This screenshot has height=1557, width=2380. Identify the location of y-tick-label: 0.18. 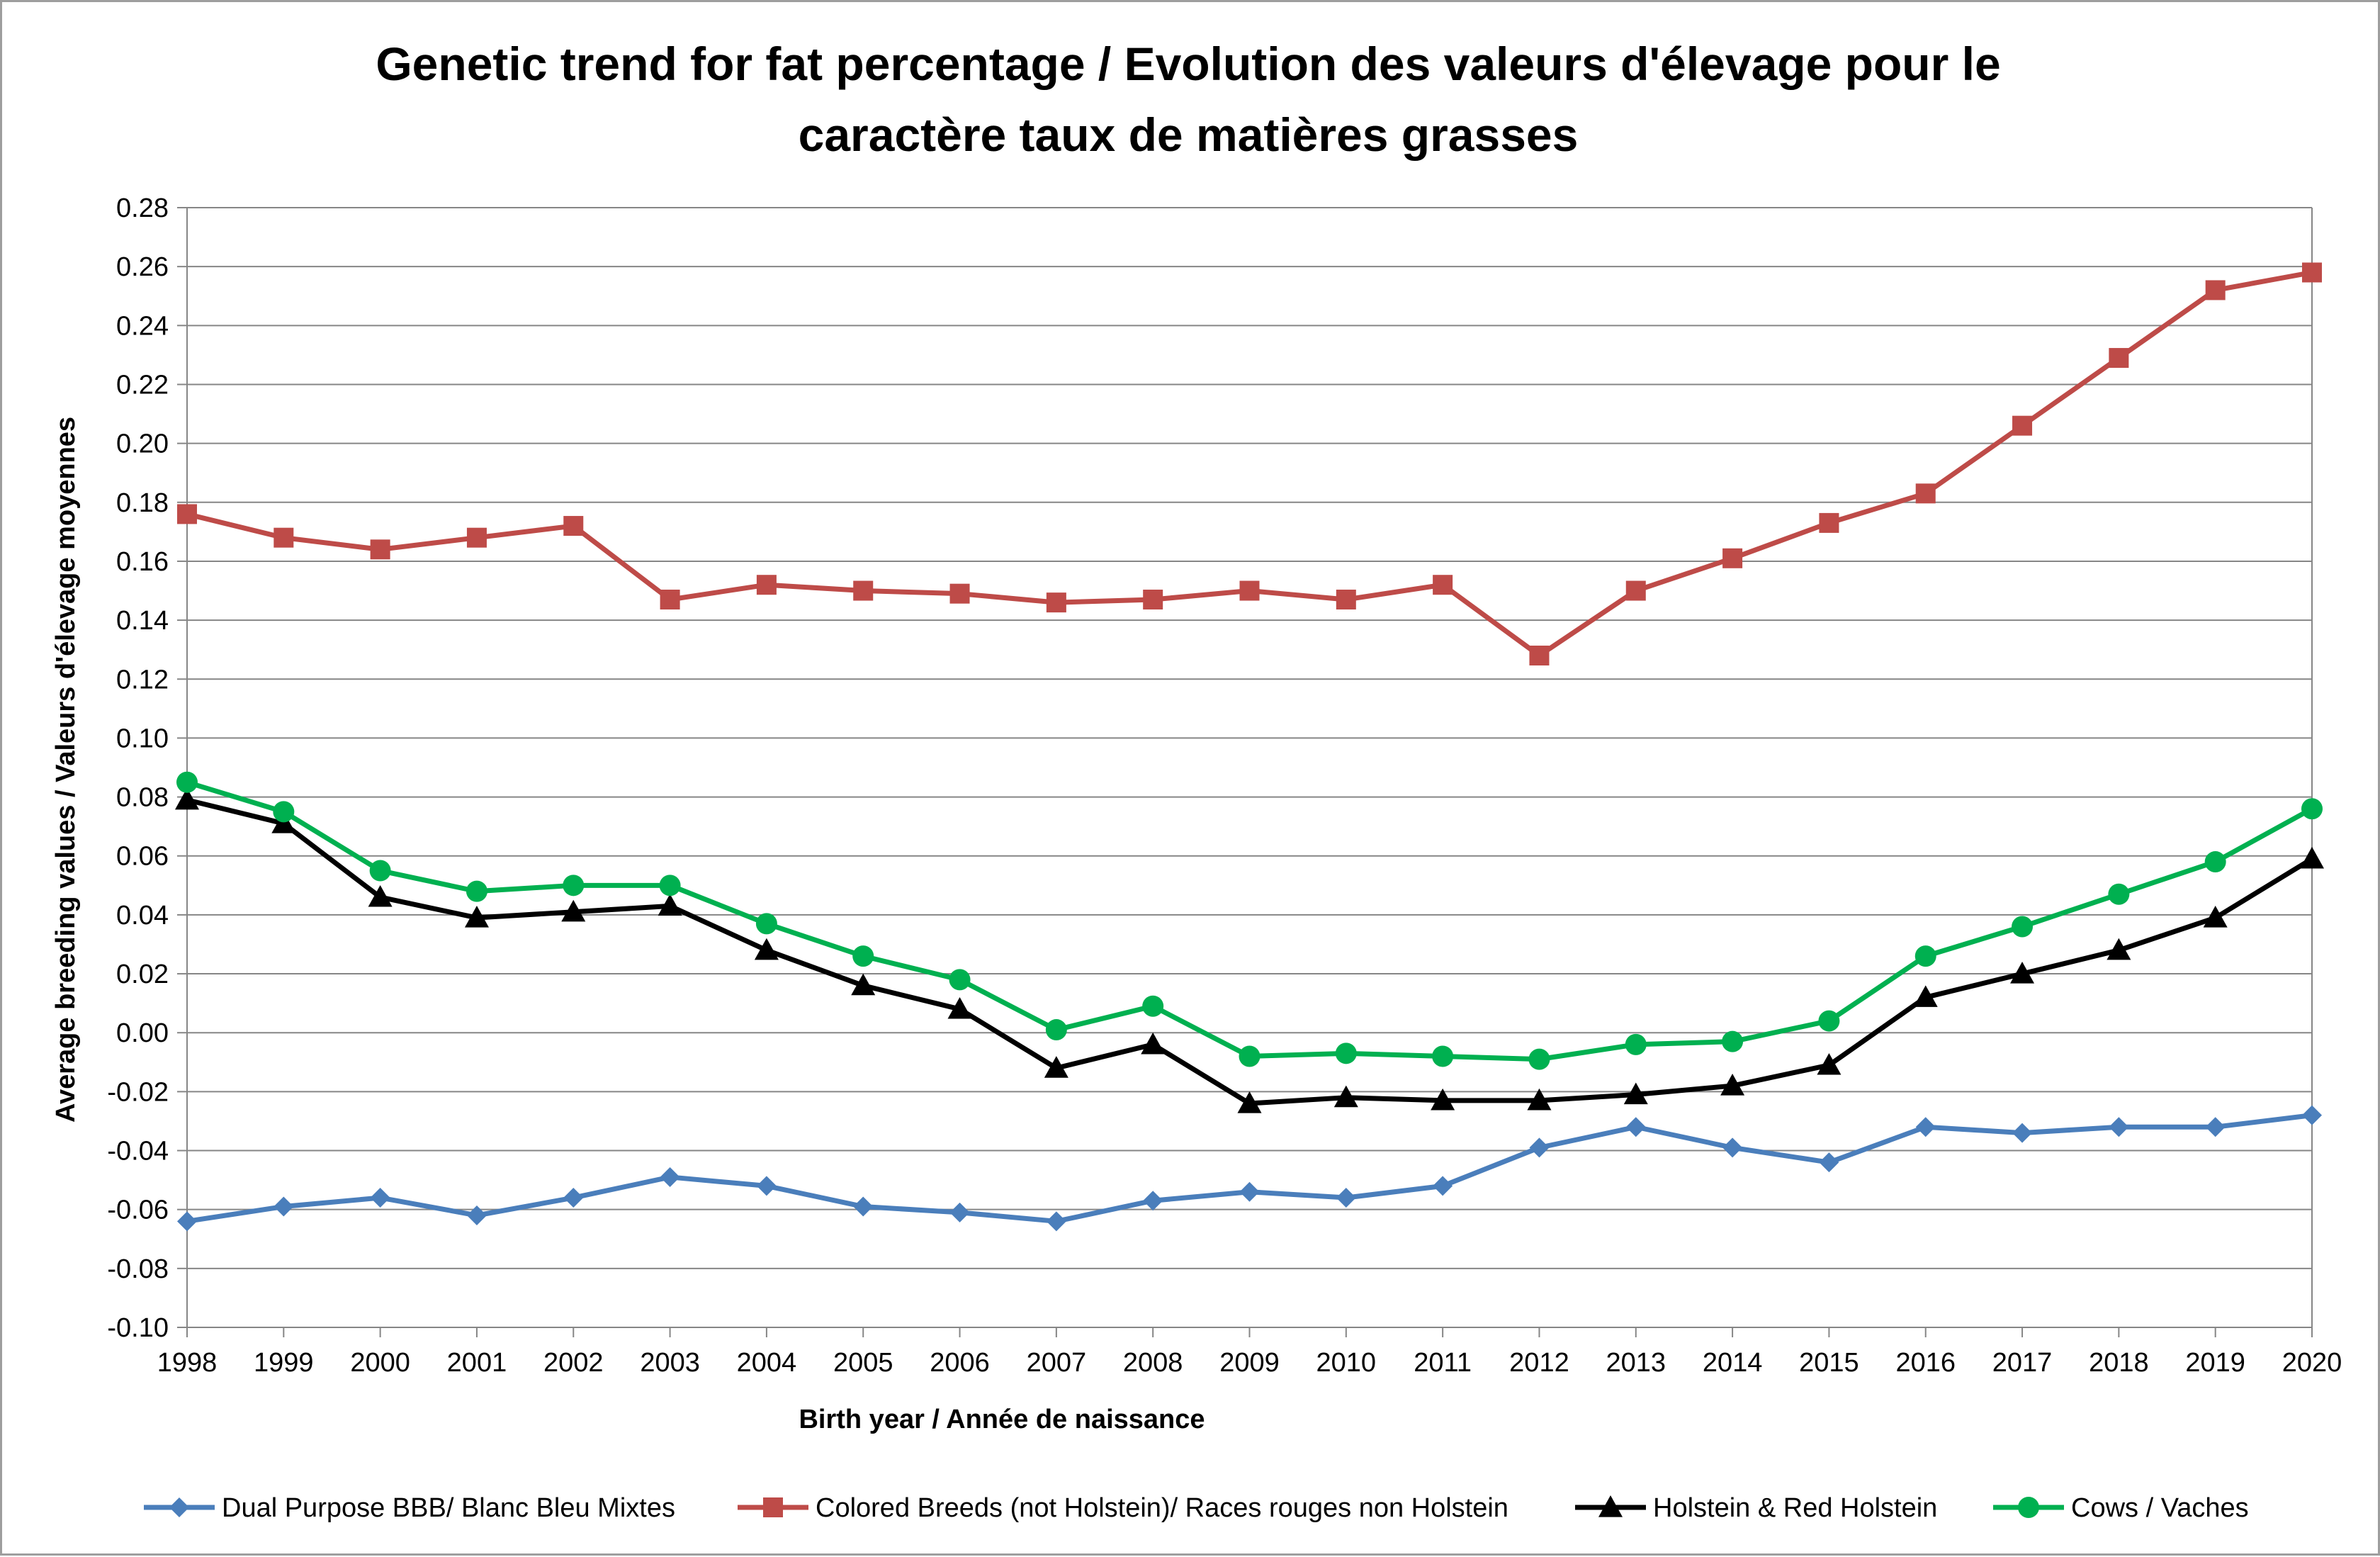
(142, 503).